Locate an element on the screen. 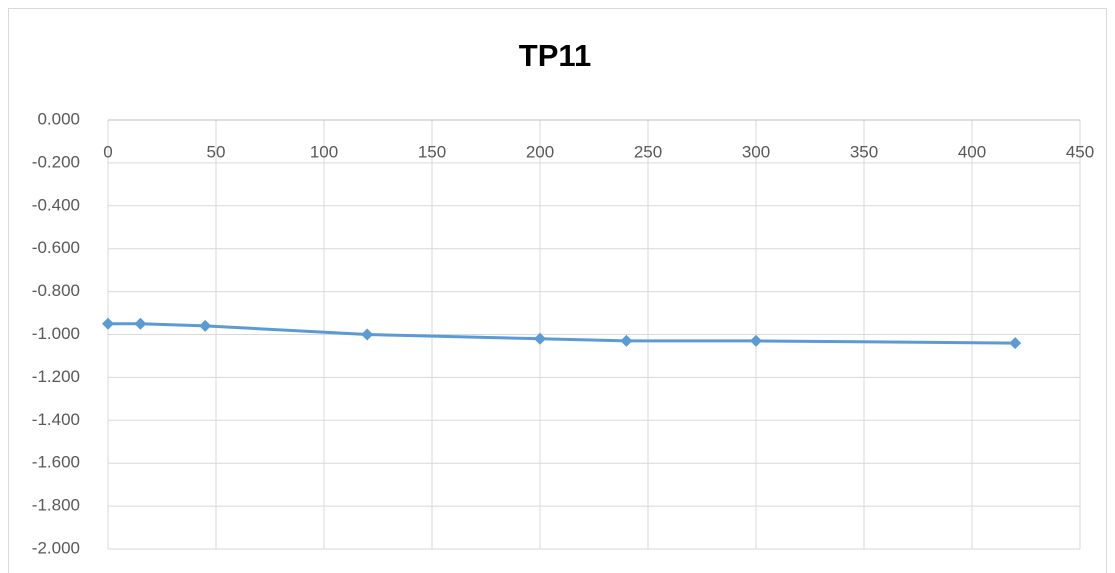 This screenshot has width=1115, height=573. x-tick-label: 100 is located at coordinates (324, 151).